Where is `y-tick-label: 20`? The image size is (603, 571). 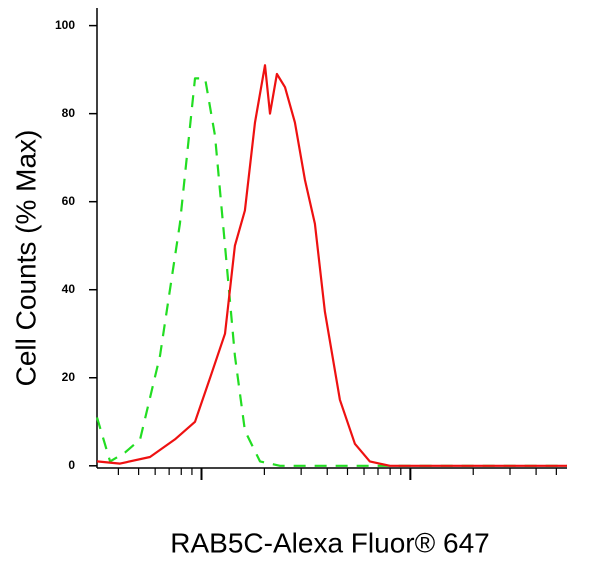 y-tick-label: 20 is located at coordinates (69, 377).